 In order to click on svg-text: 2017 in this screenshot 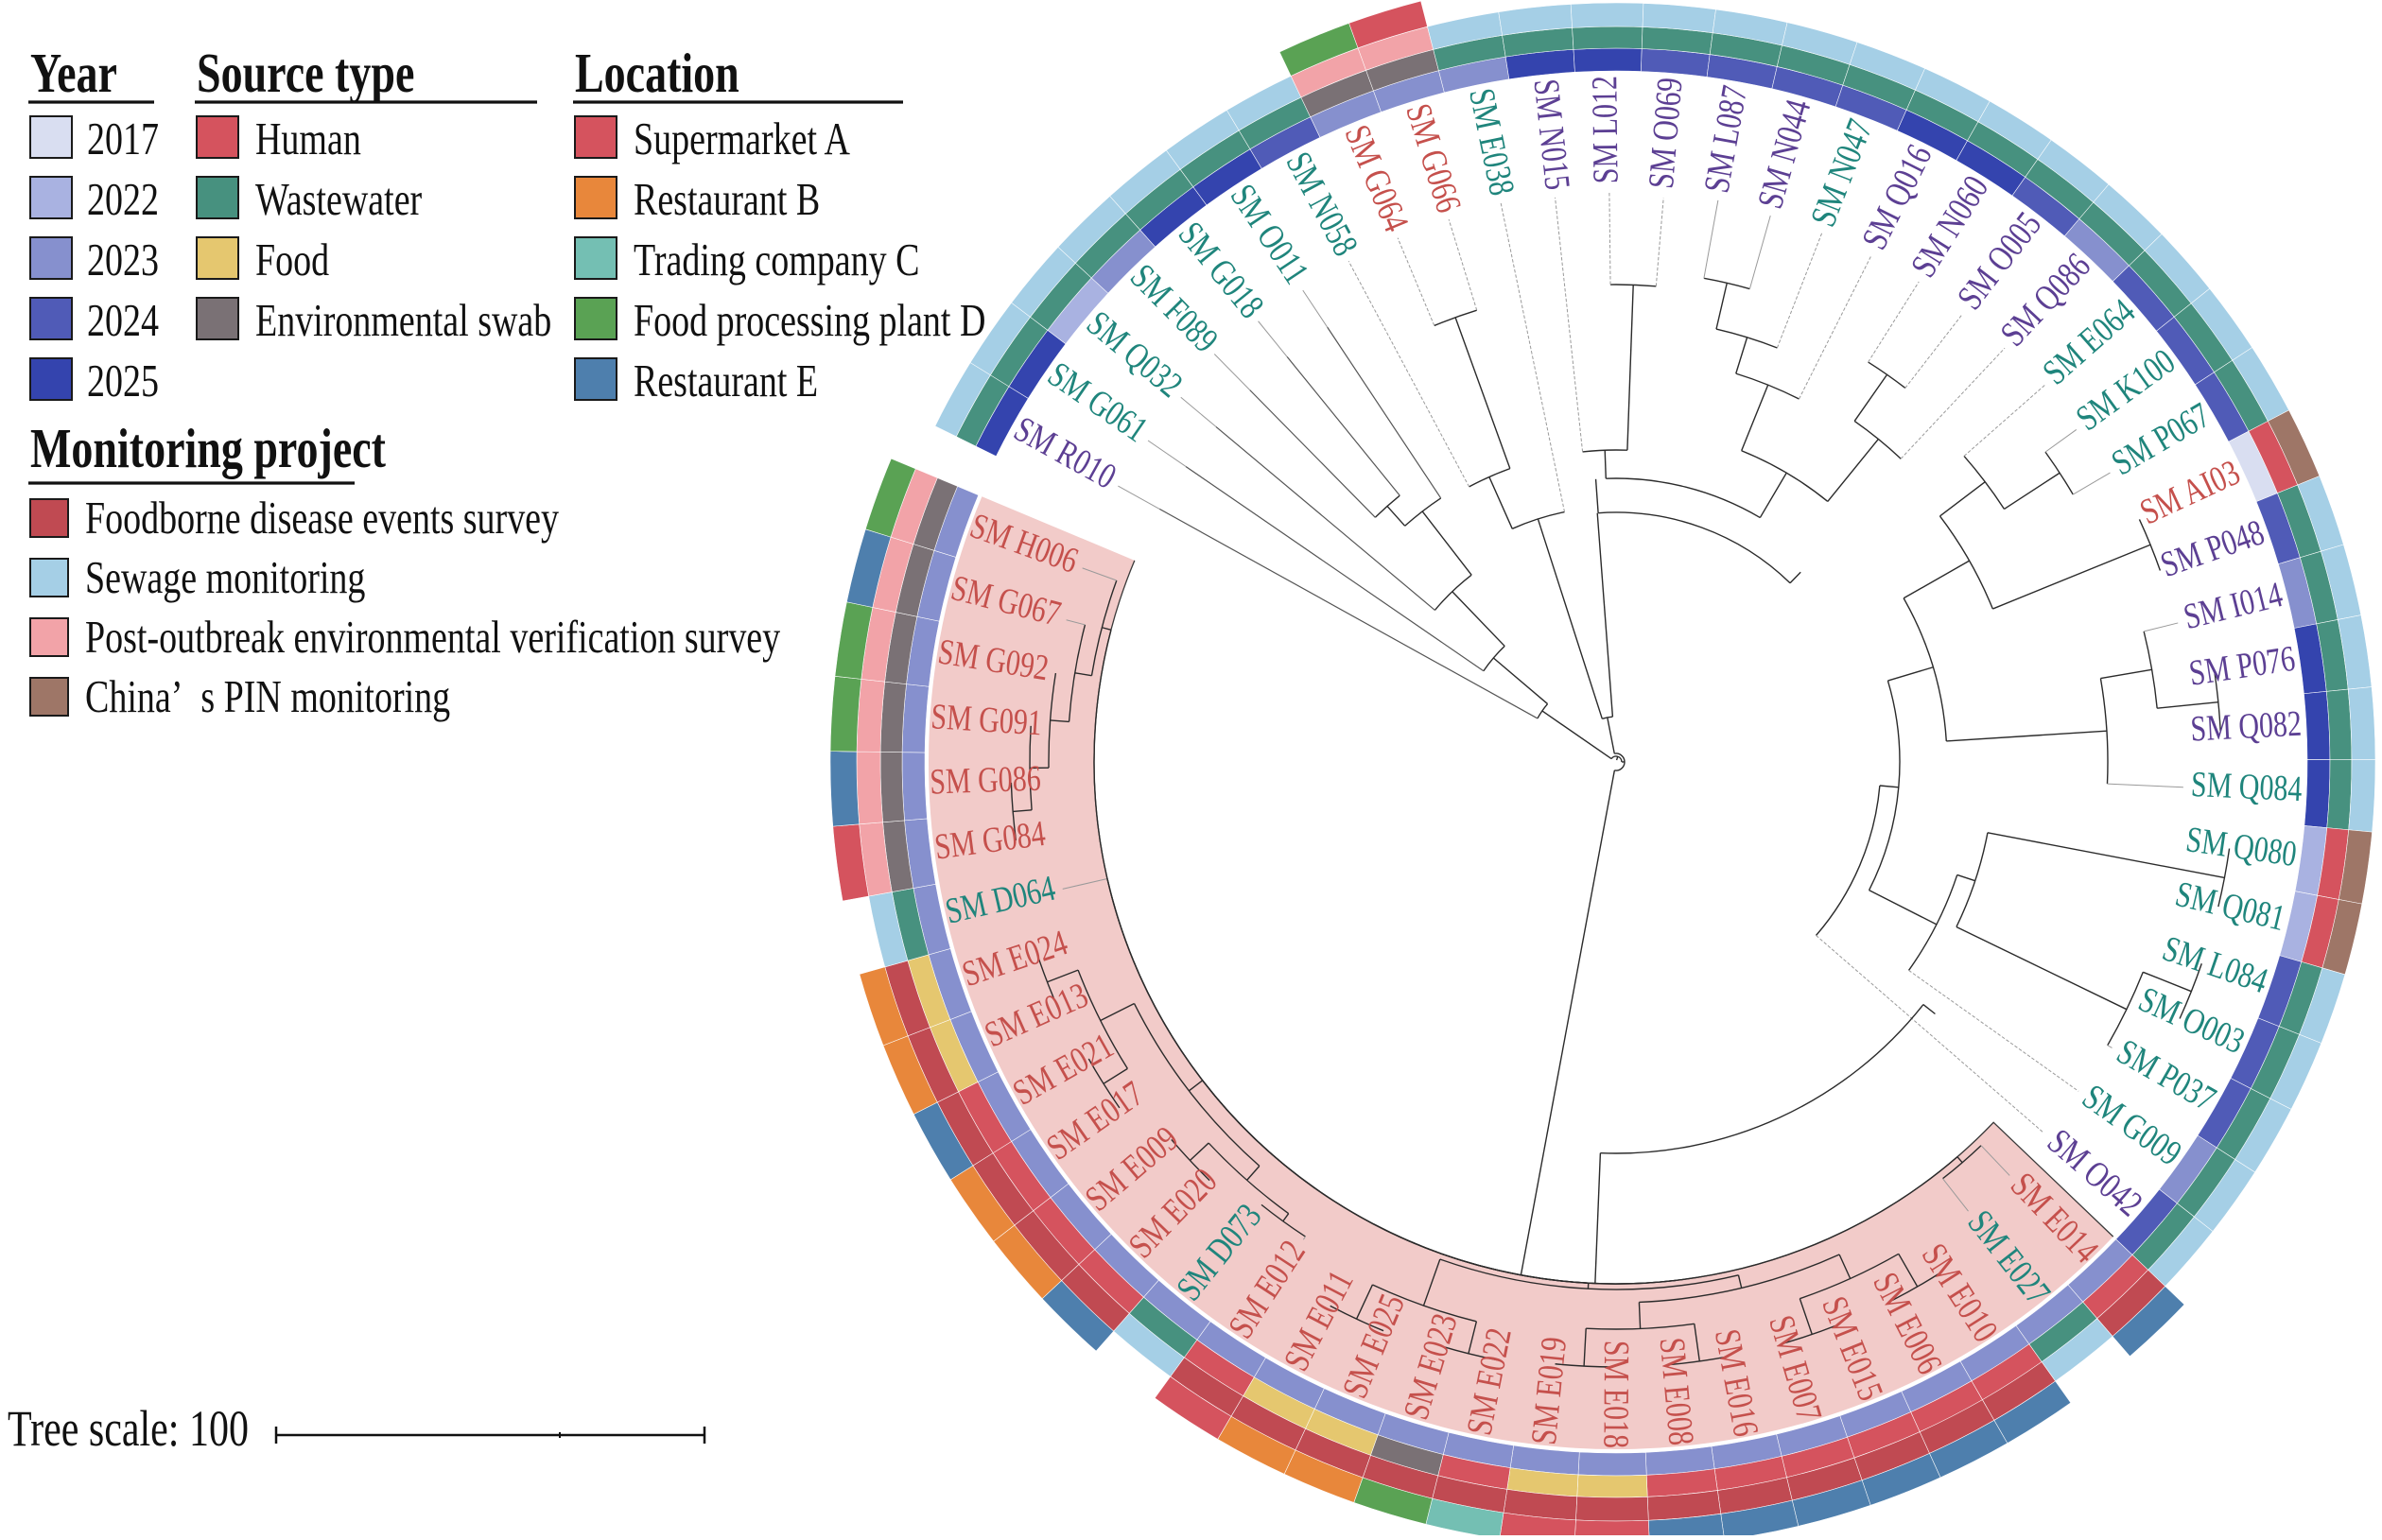, I will do `click(123, 139)`.